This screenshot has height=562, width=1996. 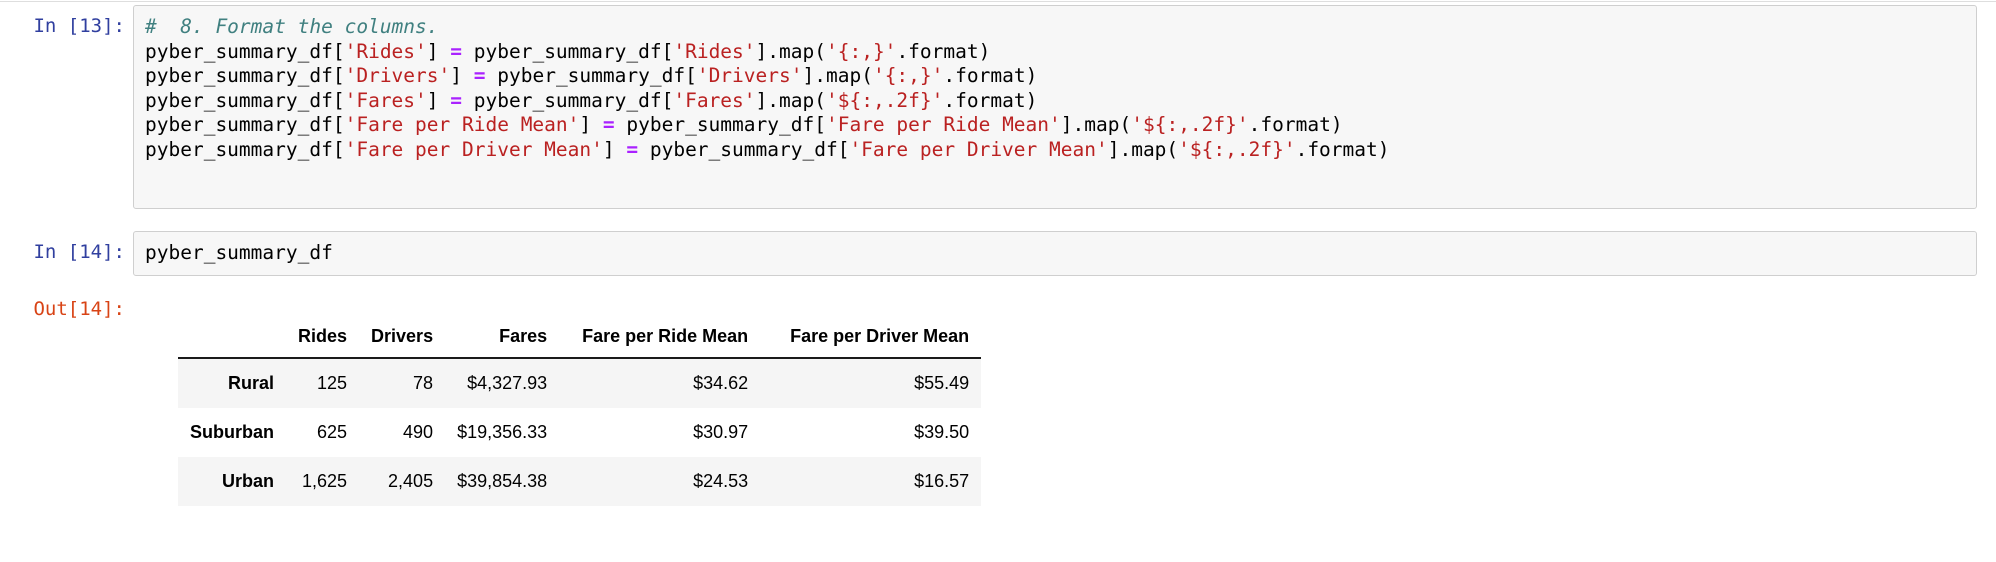 I want to click on table-cell: 490, so click(x=418, y=431).